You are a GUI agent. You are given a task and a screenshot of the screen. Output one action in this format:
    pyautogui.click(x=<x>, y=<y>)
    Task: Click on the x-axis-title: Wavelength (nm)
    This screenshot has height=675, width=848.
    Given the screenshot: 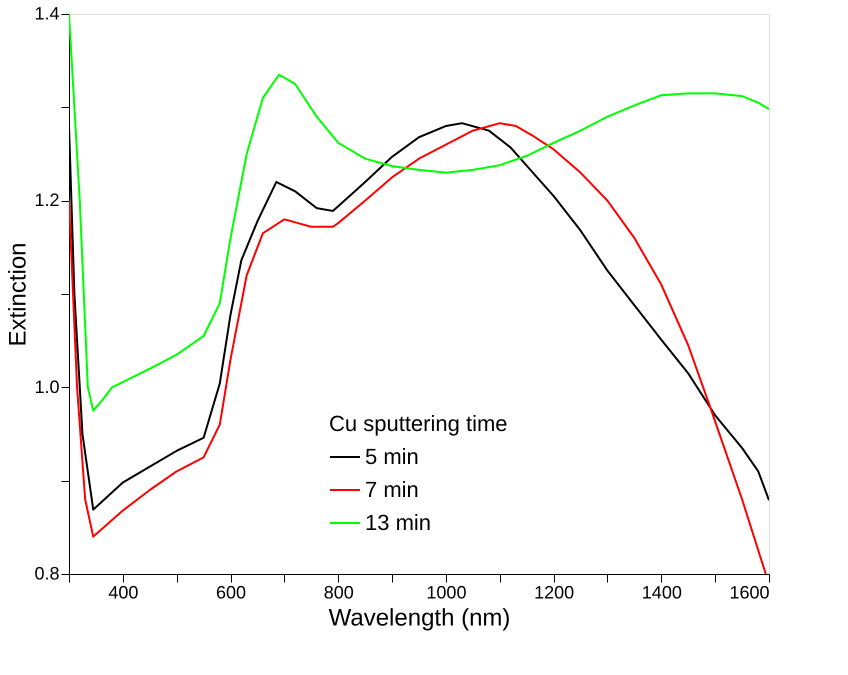 What is the action you would take?
    pyautogui.click(x=419, y=618)
    